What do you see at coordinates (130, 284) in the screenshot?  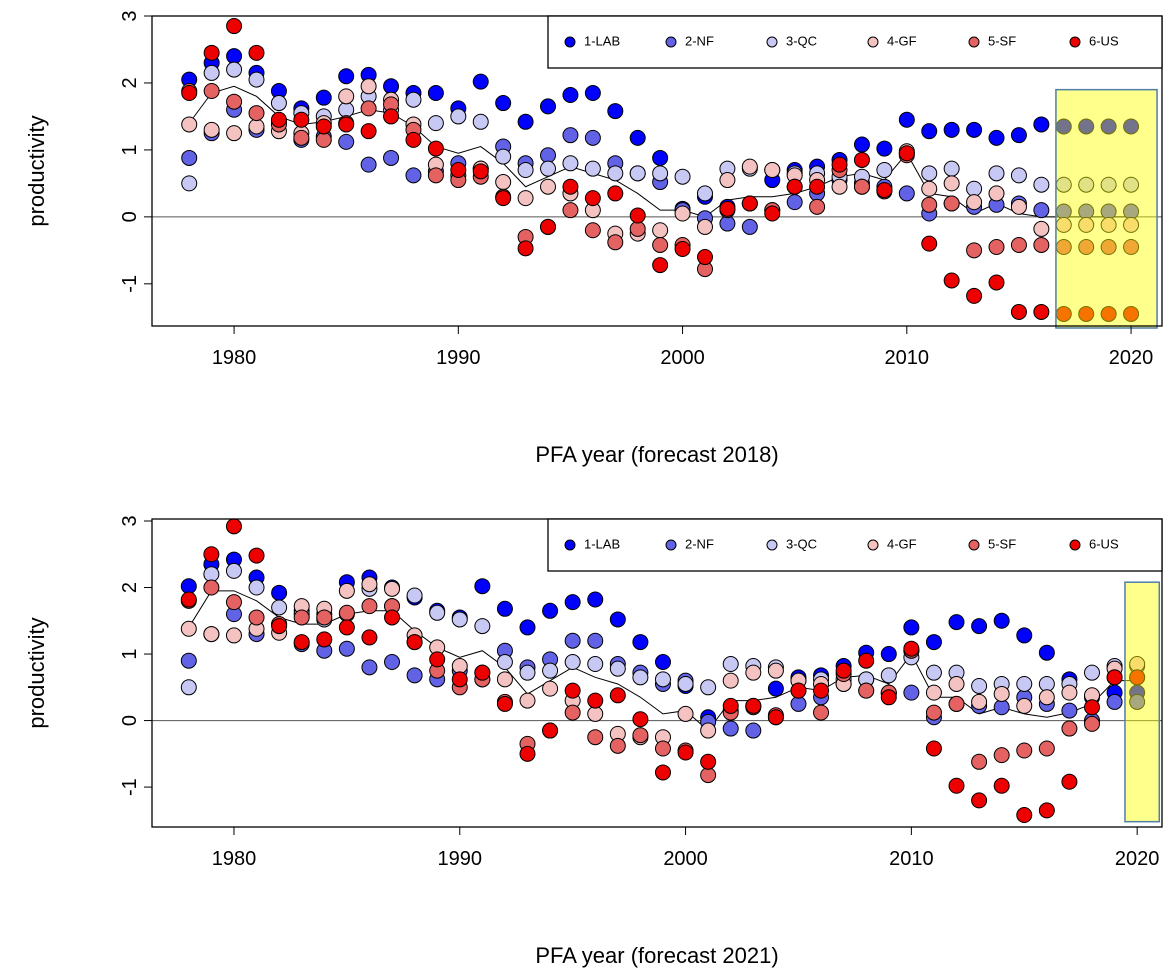 I see `y-tick-label: -1` at bounding box center [130, 284].